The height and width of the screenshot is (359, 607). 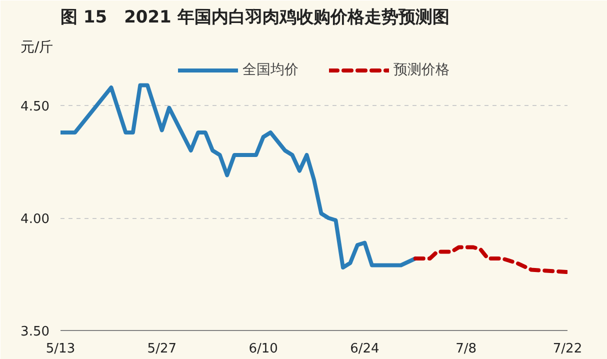 I want to click on legend-label: 全国均价, so click(x=270, y=70).